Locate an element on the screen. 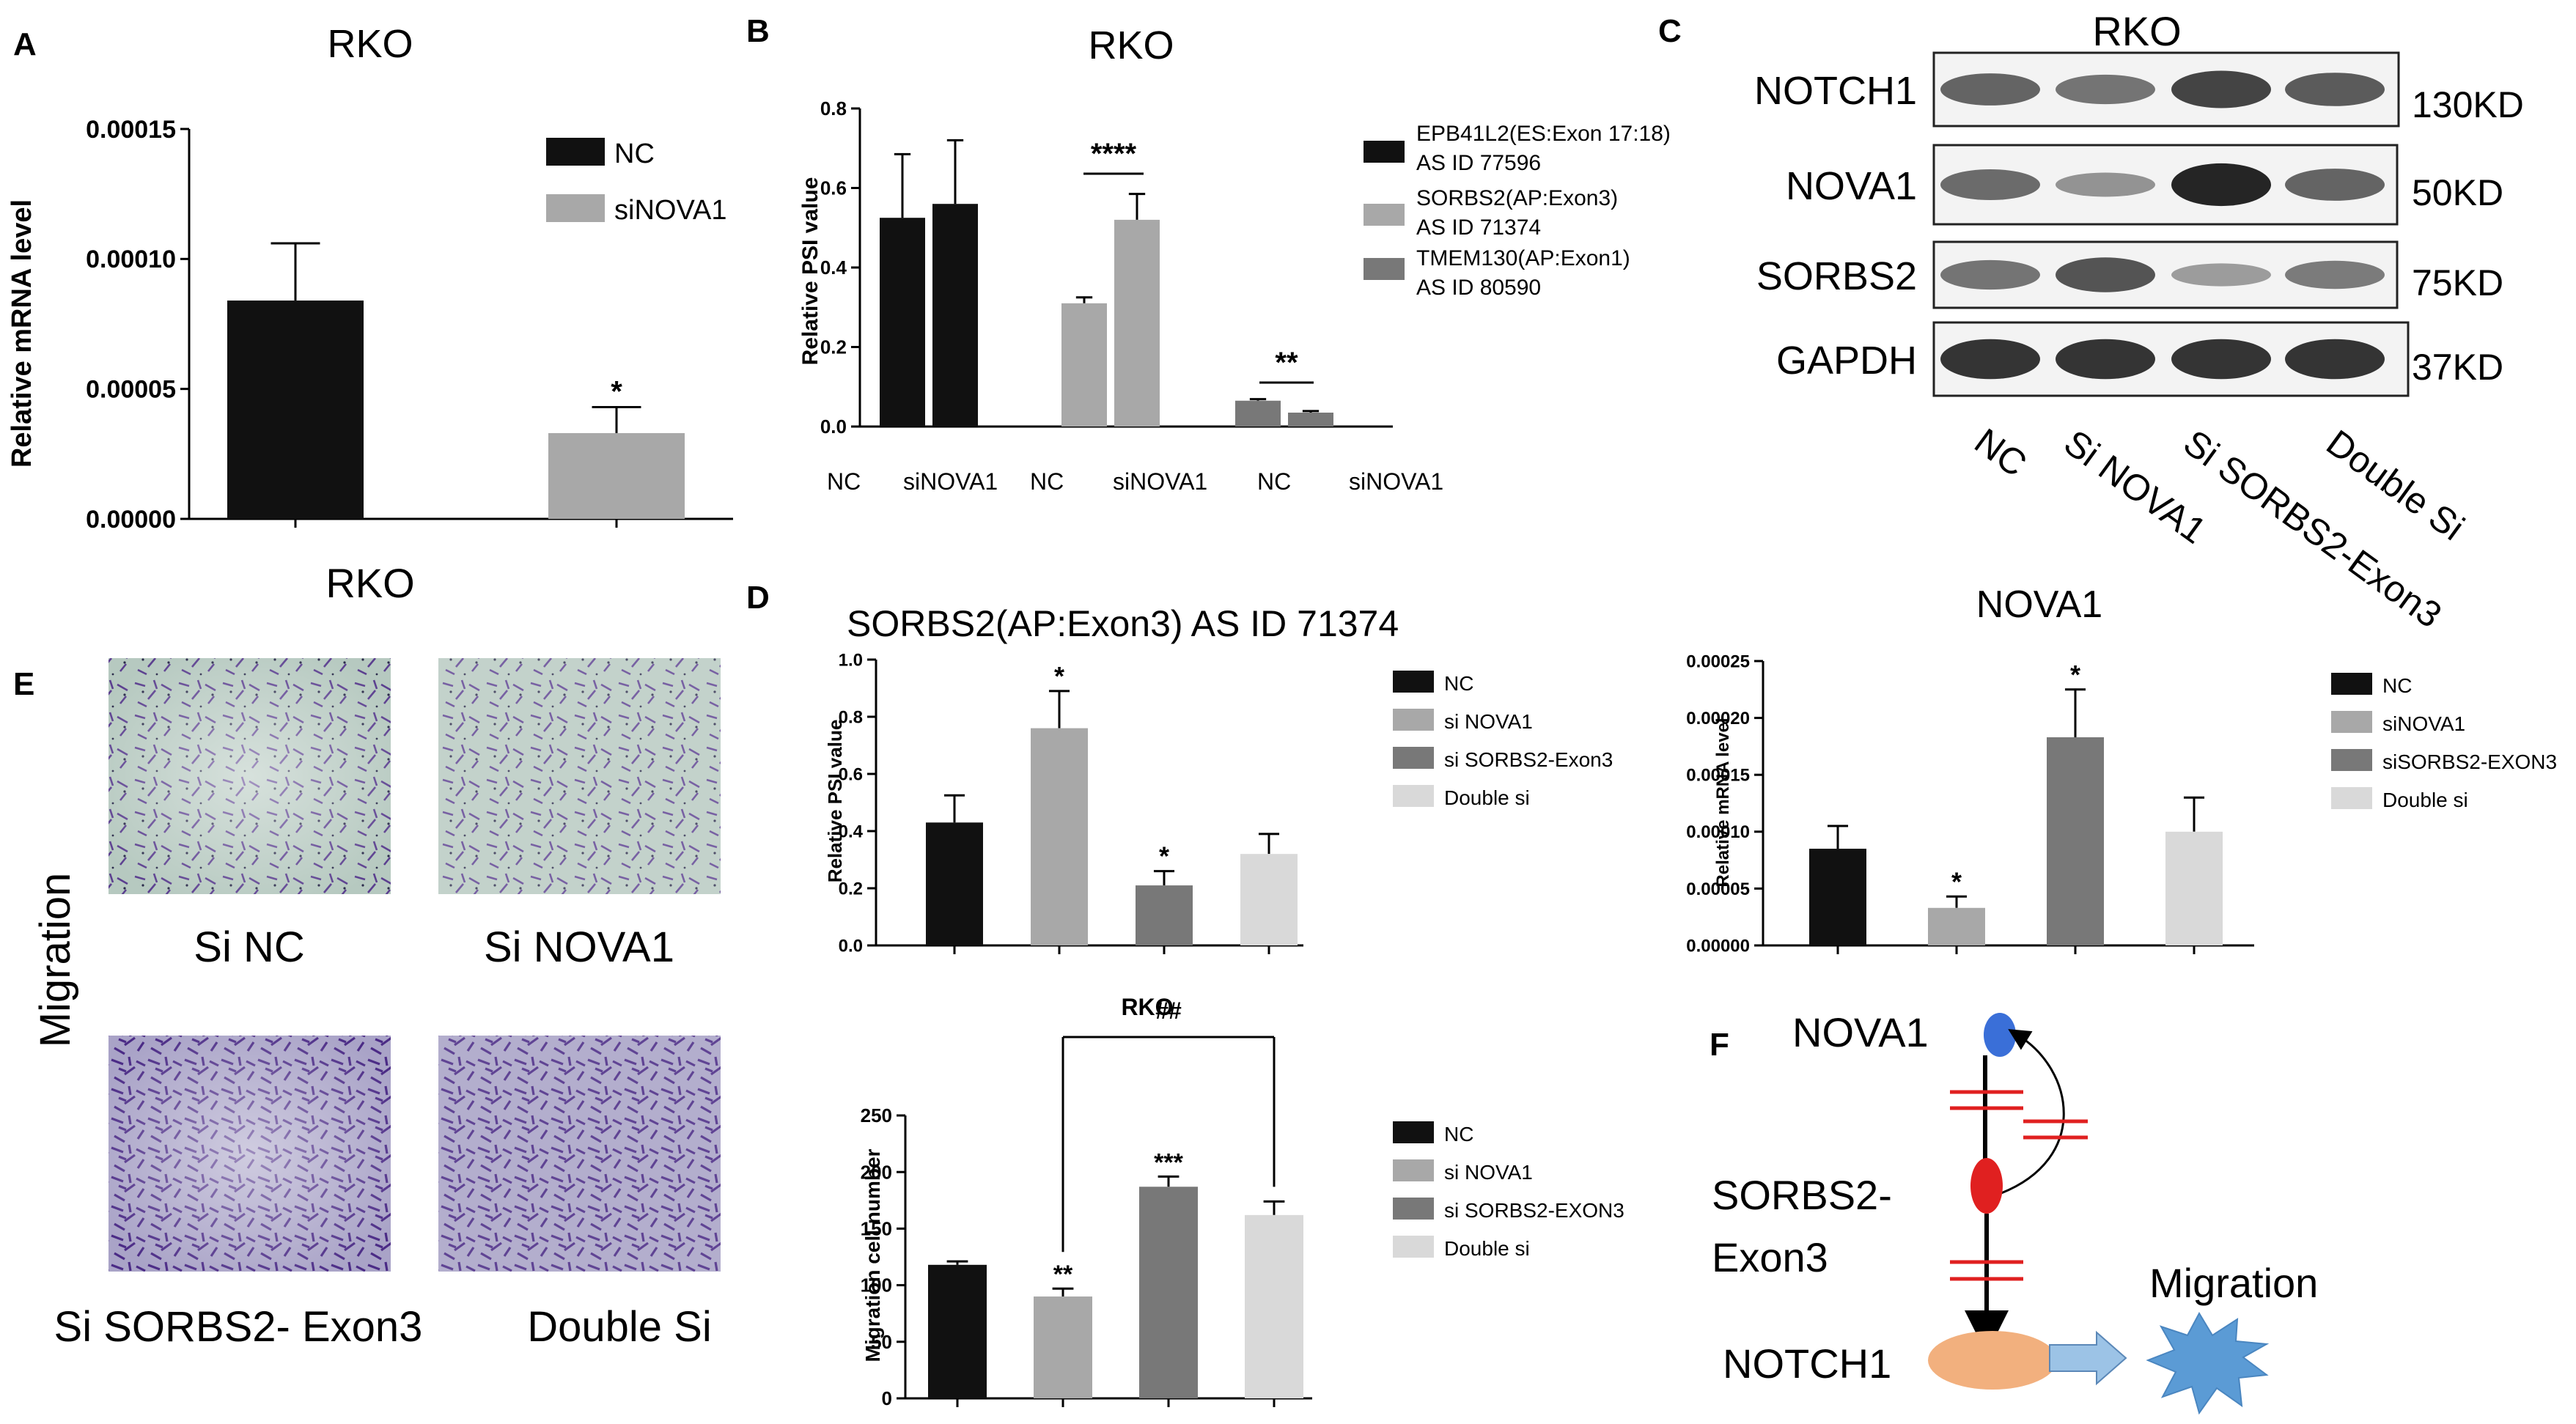 Image resolution: width=2576 pixels, height=1424 pixels. panel-d2-y-tick-label: 0.00010 is located at coordinates (1718, 832).